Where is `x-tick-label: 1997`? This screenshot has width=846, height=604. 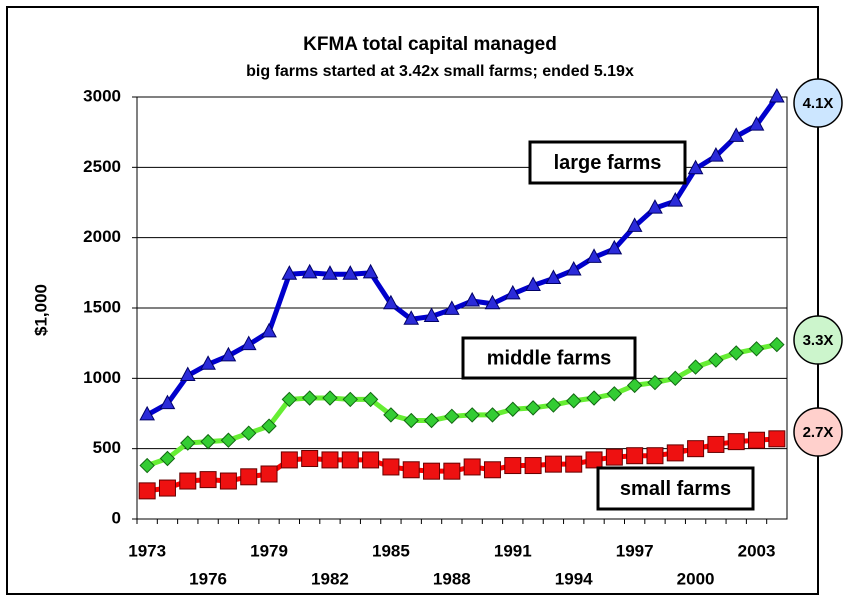
x-tick-label: 1997 is located at coordinates (635, 550).